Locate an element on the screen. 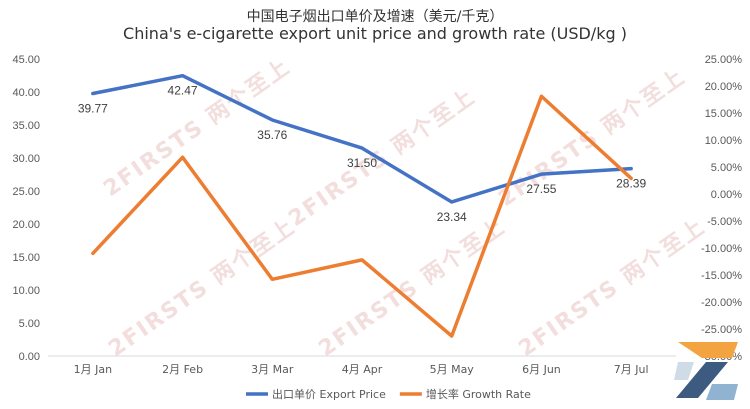  y-left-tick-label: 40.00 is located at coordinates (26, 93).